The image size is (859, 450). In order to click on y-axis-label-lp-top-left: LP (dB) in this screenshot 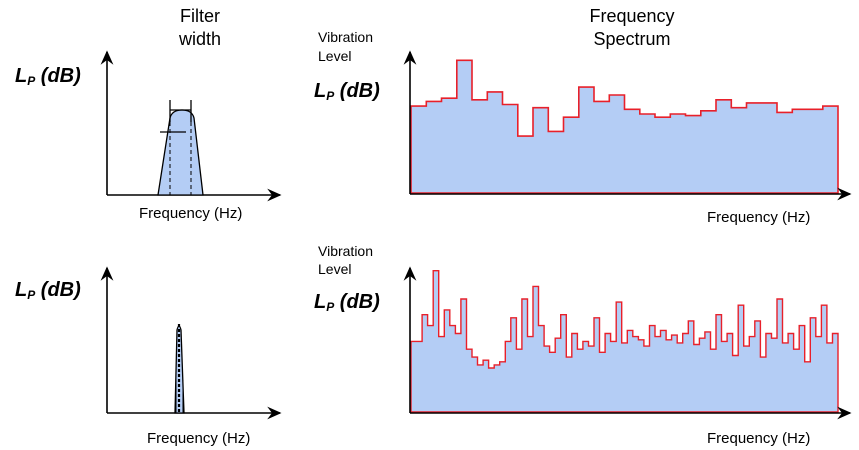, I will do `click(48, 76)`.